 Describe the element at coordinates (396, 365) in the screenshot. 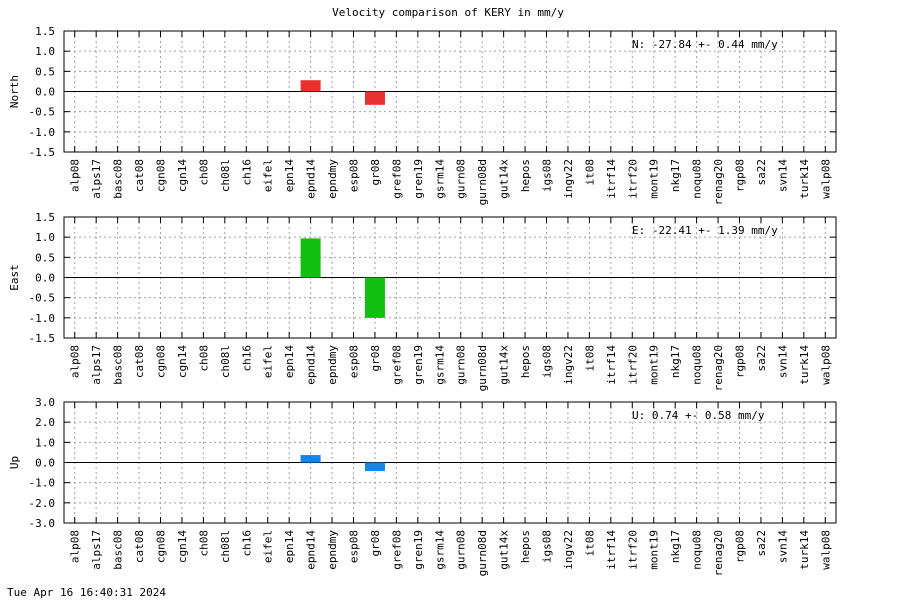

I see `x-tick-label: gref08` at that location.